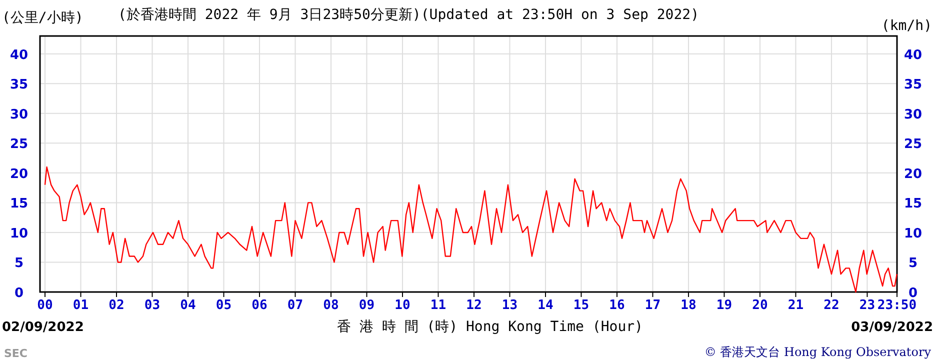  What do you see at coordinates (652, 305) in the screenshot?
I see `x-tick-label: 17` at bounding box center [652, 305].